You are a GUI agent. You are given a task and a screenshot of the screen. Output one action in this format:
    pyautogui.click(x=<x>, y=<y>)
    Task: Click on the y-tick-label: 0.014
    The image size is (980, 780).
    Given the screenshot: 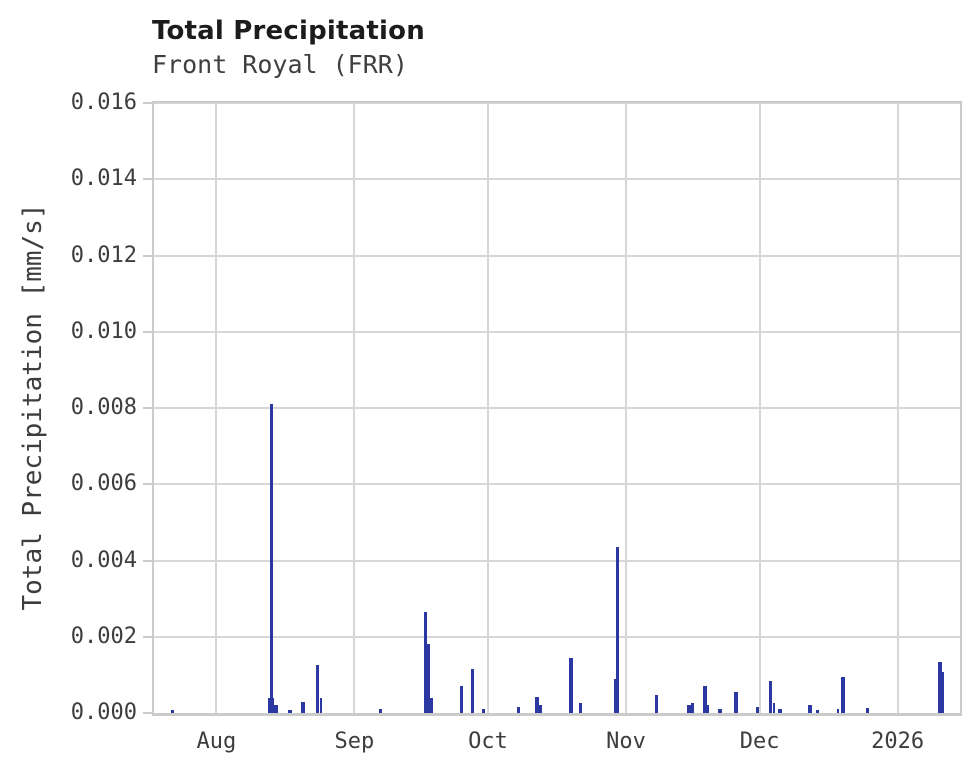 What is the action you would take?
    pyautogui.click(x=103, y=179)
    